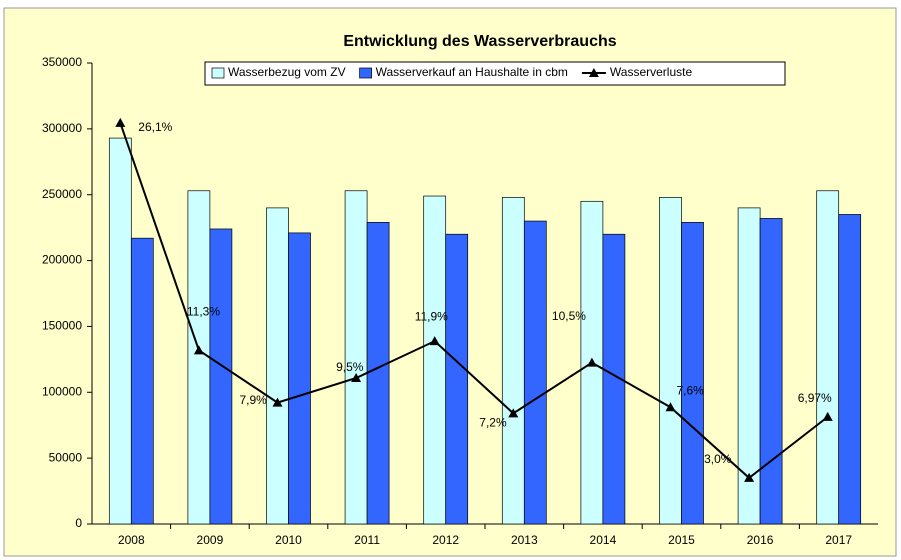  What do you see at coordinates (253, 400) in the screenshot?
I see `data-label: 7,9%` at bounding box center [253, 400].